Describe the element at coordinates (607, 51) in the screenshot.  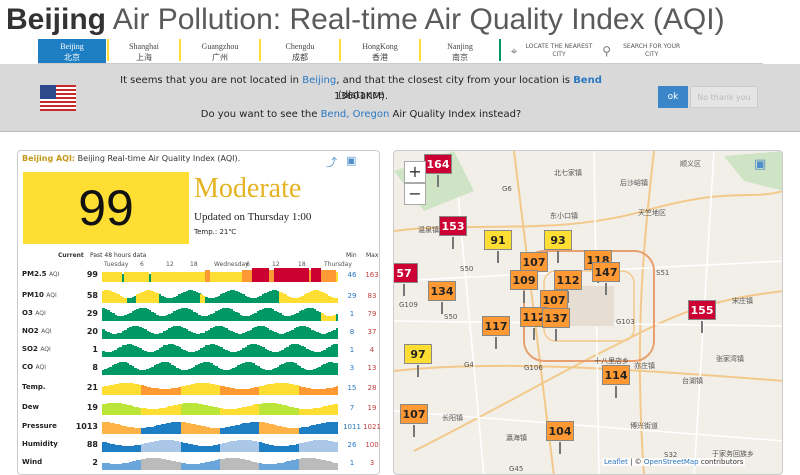
I see `search-icon: ⚲` at that location.